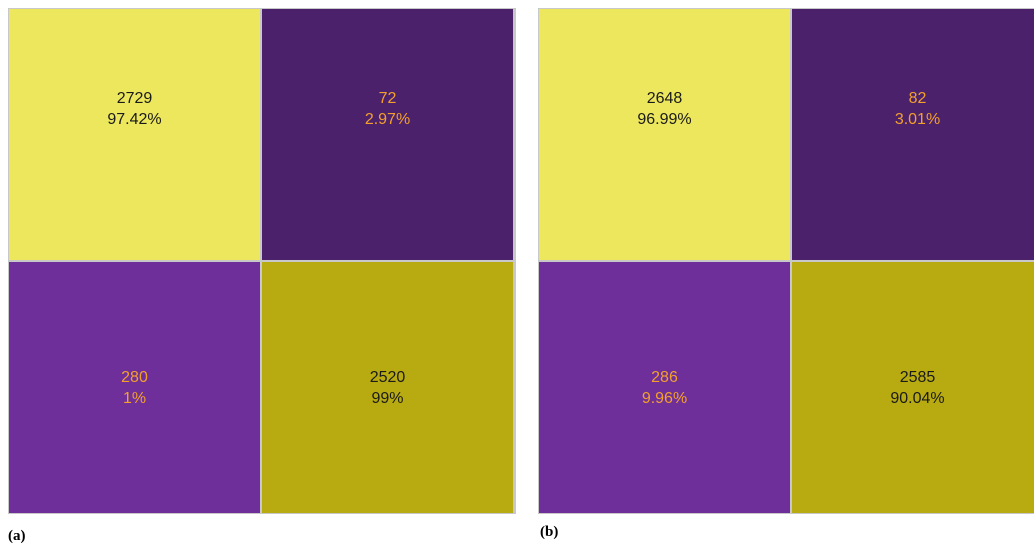  Describe the element at coordinates (664, 387) in the screenshot. I see `cell-b-2-1: 286 9.96%` at that location.